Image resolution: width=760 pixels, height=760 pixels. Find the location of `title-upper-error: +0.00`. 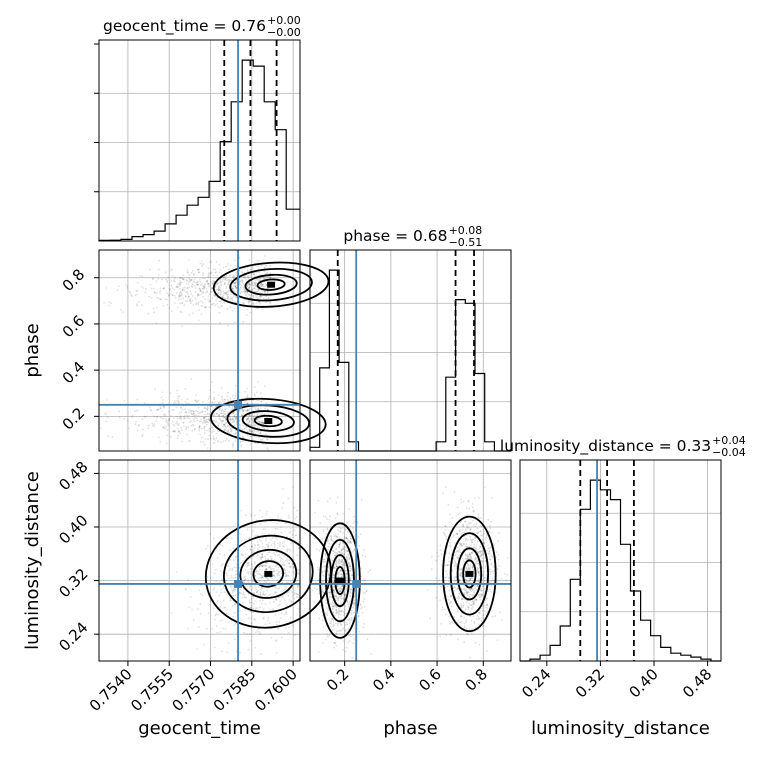

title-upper-error: +0.00 is located at coordinates (284, 20).